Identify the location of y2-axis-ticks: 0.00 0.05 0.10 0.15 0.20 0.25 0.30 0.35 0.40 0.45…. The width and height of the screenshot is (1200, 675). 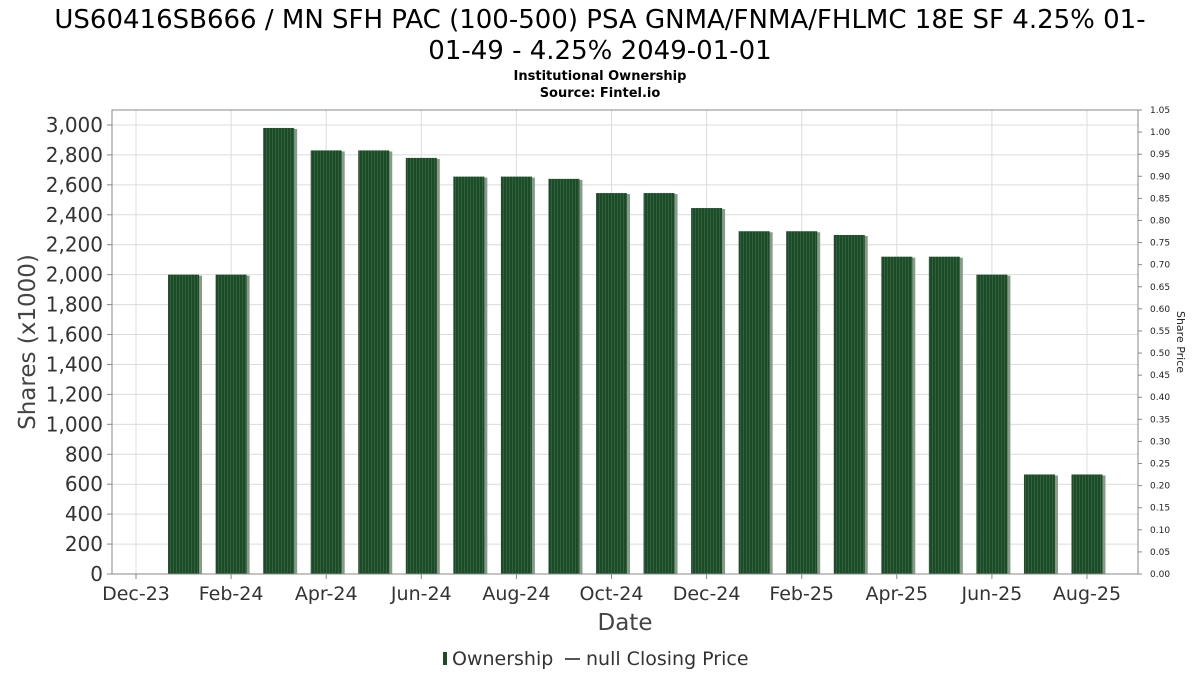
(1154, 343).